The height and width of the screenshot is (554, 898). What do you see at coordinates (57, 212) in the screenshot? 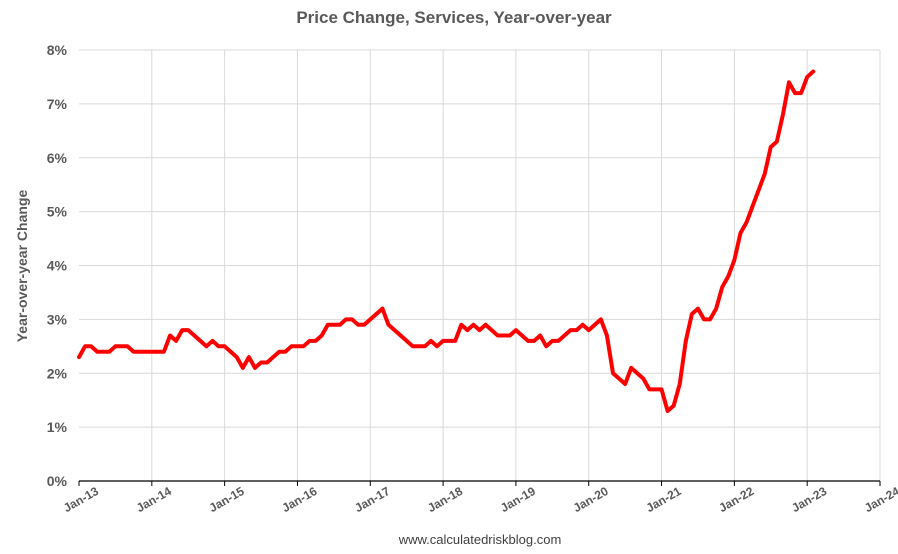
I see `y-tick-label: 5%` at bounding box center [57, 212].